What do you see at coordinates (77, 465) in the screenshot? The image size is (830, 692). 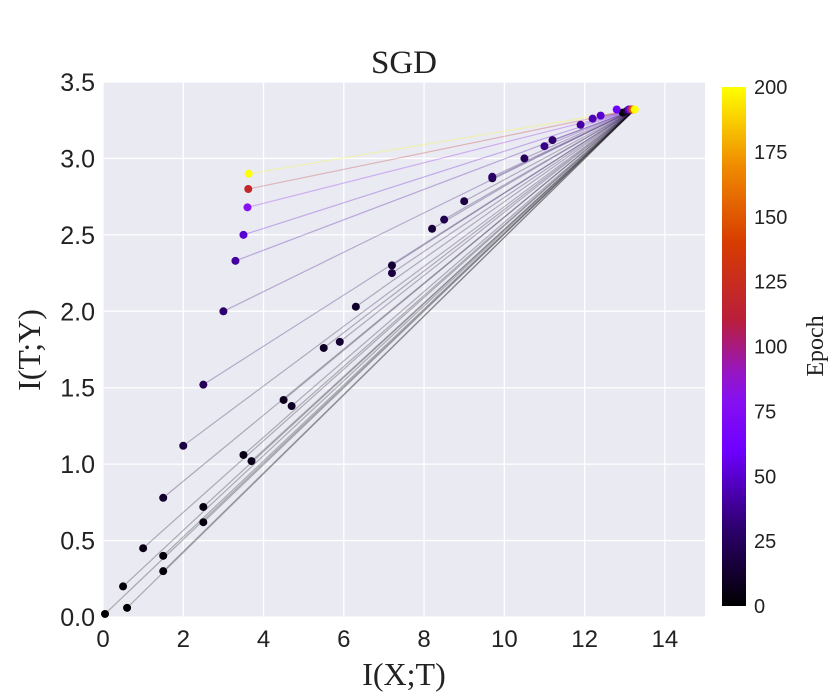 I see `y-tick-label: 1.0` at bounding box center [77, 465].